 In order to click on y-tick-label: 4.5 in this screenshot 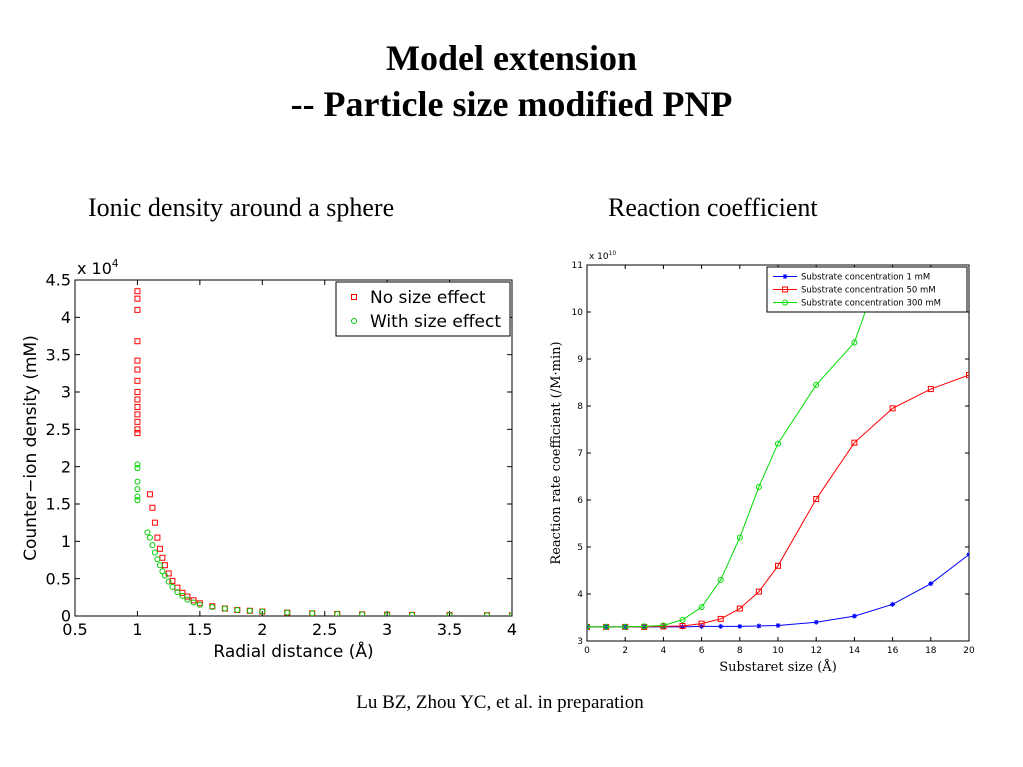, I will do `click(58, 280)`.